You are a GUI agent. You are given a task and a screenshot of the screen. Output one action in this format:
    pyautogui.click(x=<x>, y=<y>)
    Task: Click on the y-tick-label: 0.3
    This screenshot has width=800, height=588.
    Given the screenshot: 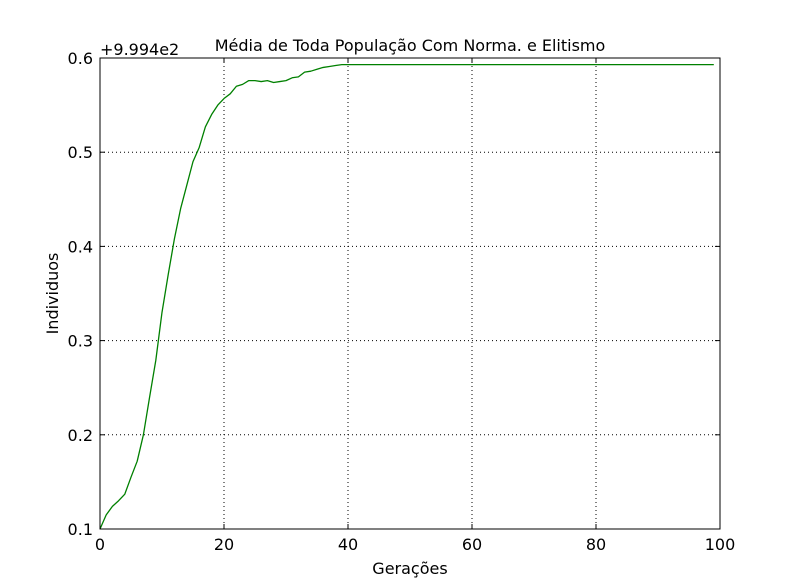 What is the action you would take?
    pyautogui.click(x=80, y=341)
    